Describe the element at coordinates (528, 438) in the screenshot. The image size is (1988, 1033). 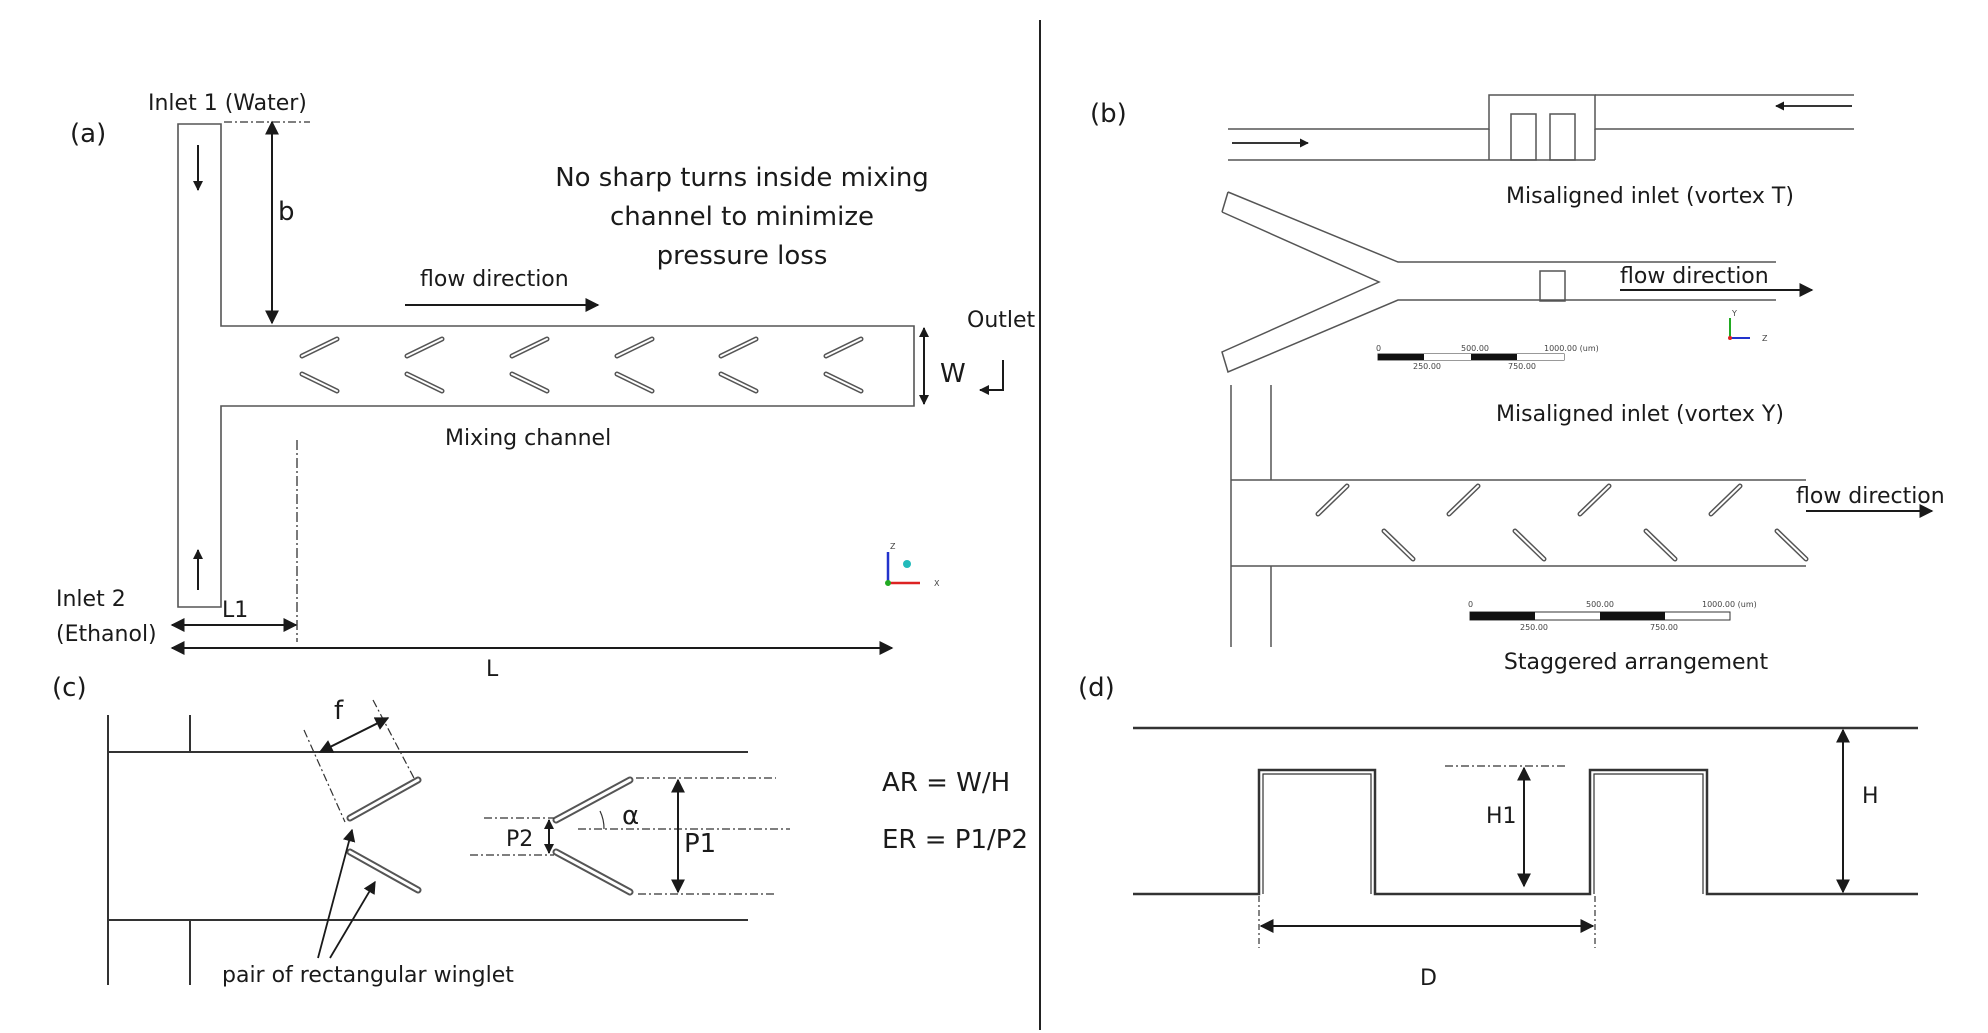
I see `mixing-channel-label: Mixing channel` at that location.